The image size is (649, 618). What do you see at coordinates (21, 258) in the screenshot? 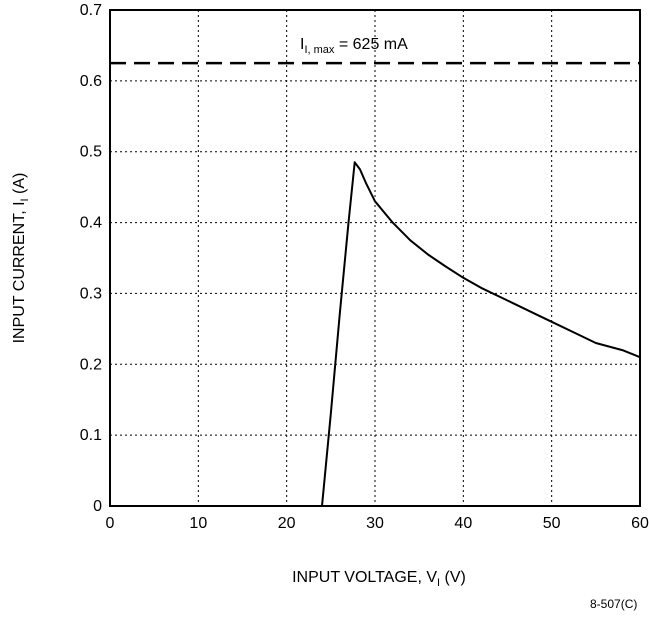
I see `y-axis-label: INPUT CURRENT, II (A)` at bounding box center [21, 258].